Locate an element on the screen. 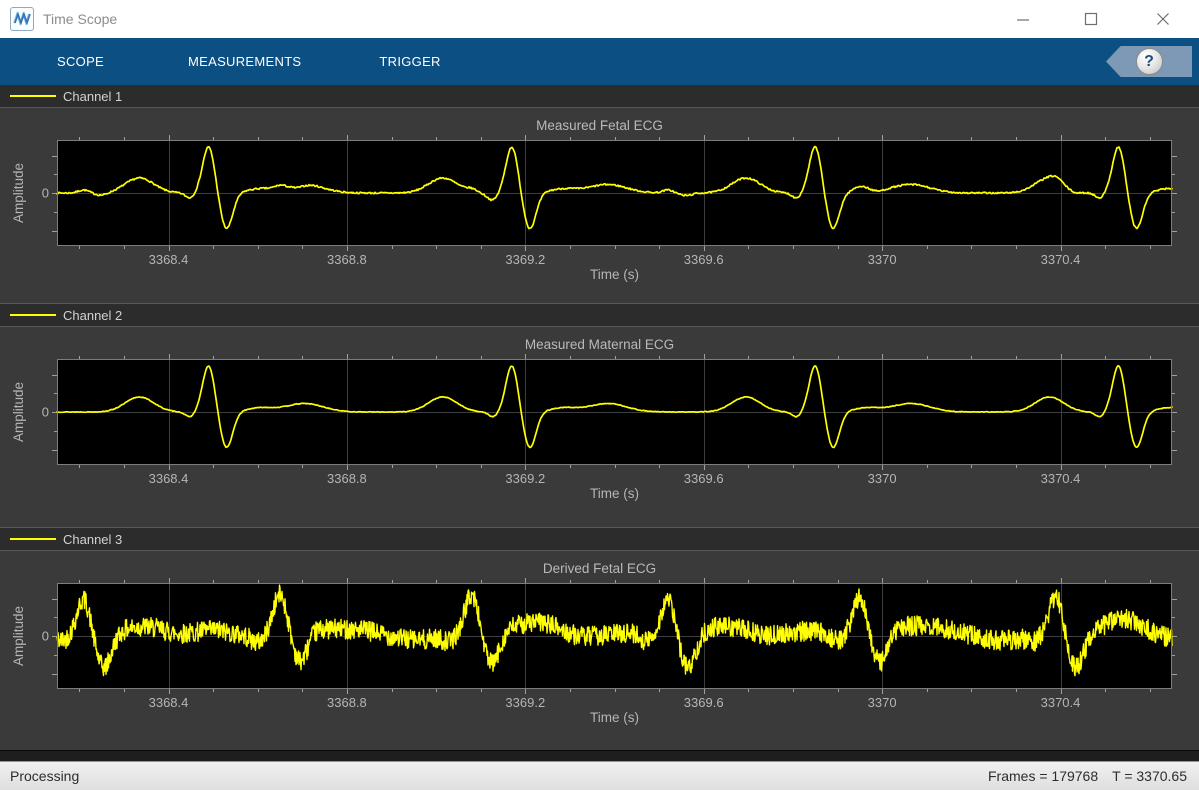 The image size is (1199, 790). question-mark-icon: ? is located at coordinates (1149, 61).